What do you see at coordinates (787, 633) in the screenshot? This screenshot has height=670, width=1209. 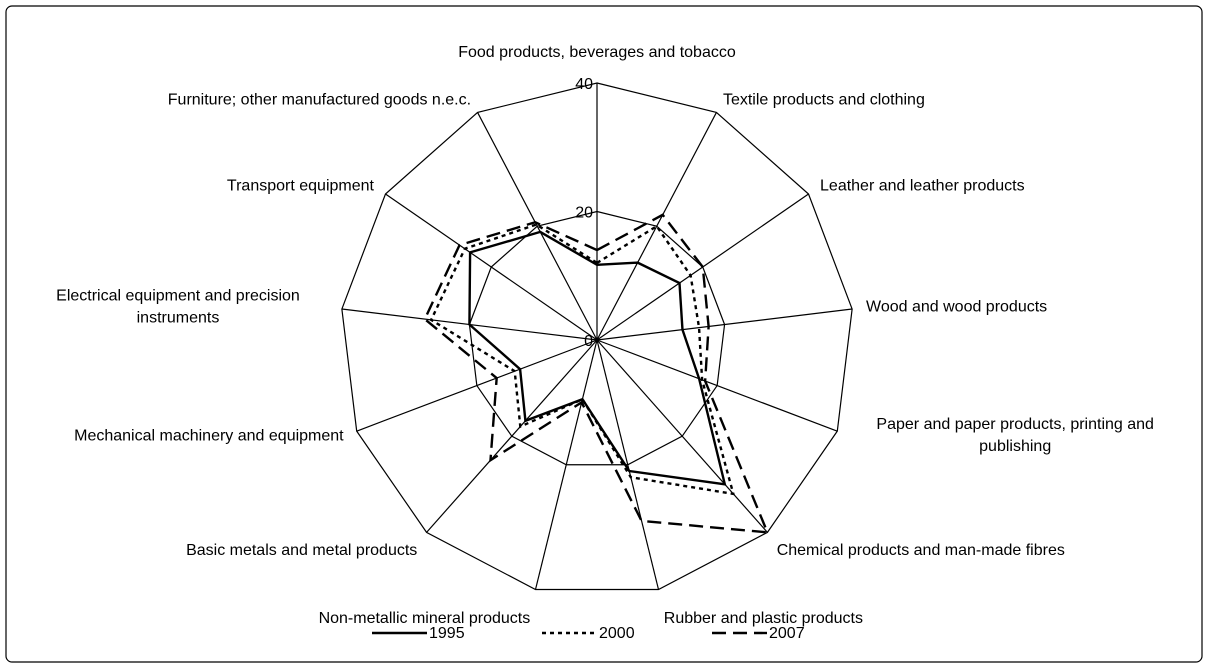 I see `legend-label: 2007` at bounding box center [787, 633].